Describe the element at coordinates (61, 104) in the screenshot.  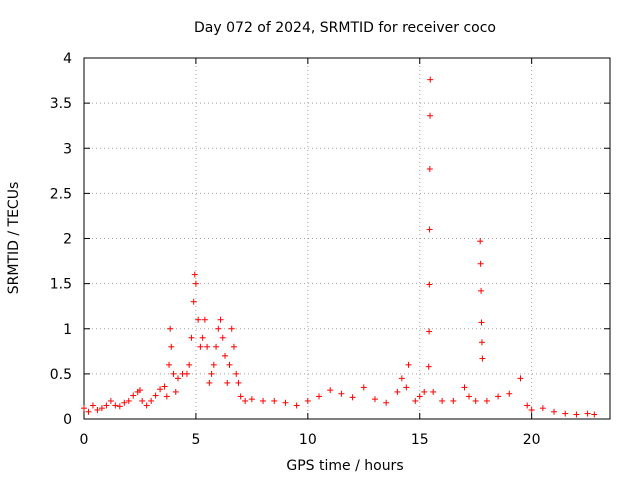
I see `y-tick-label: 3.5` at that location.